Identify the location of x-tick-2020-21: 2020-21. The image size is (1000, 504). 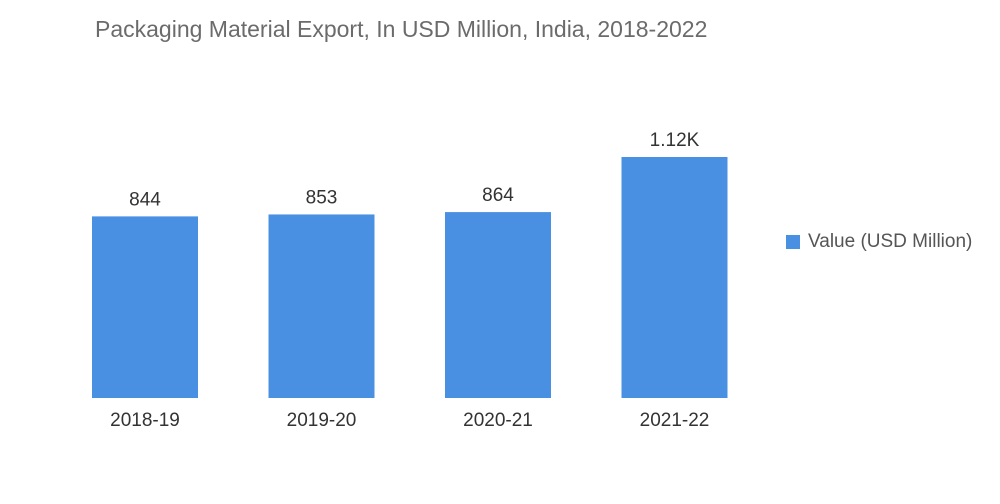
(498, 420).